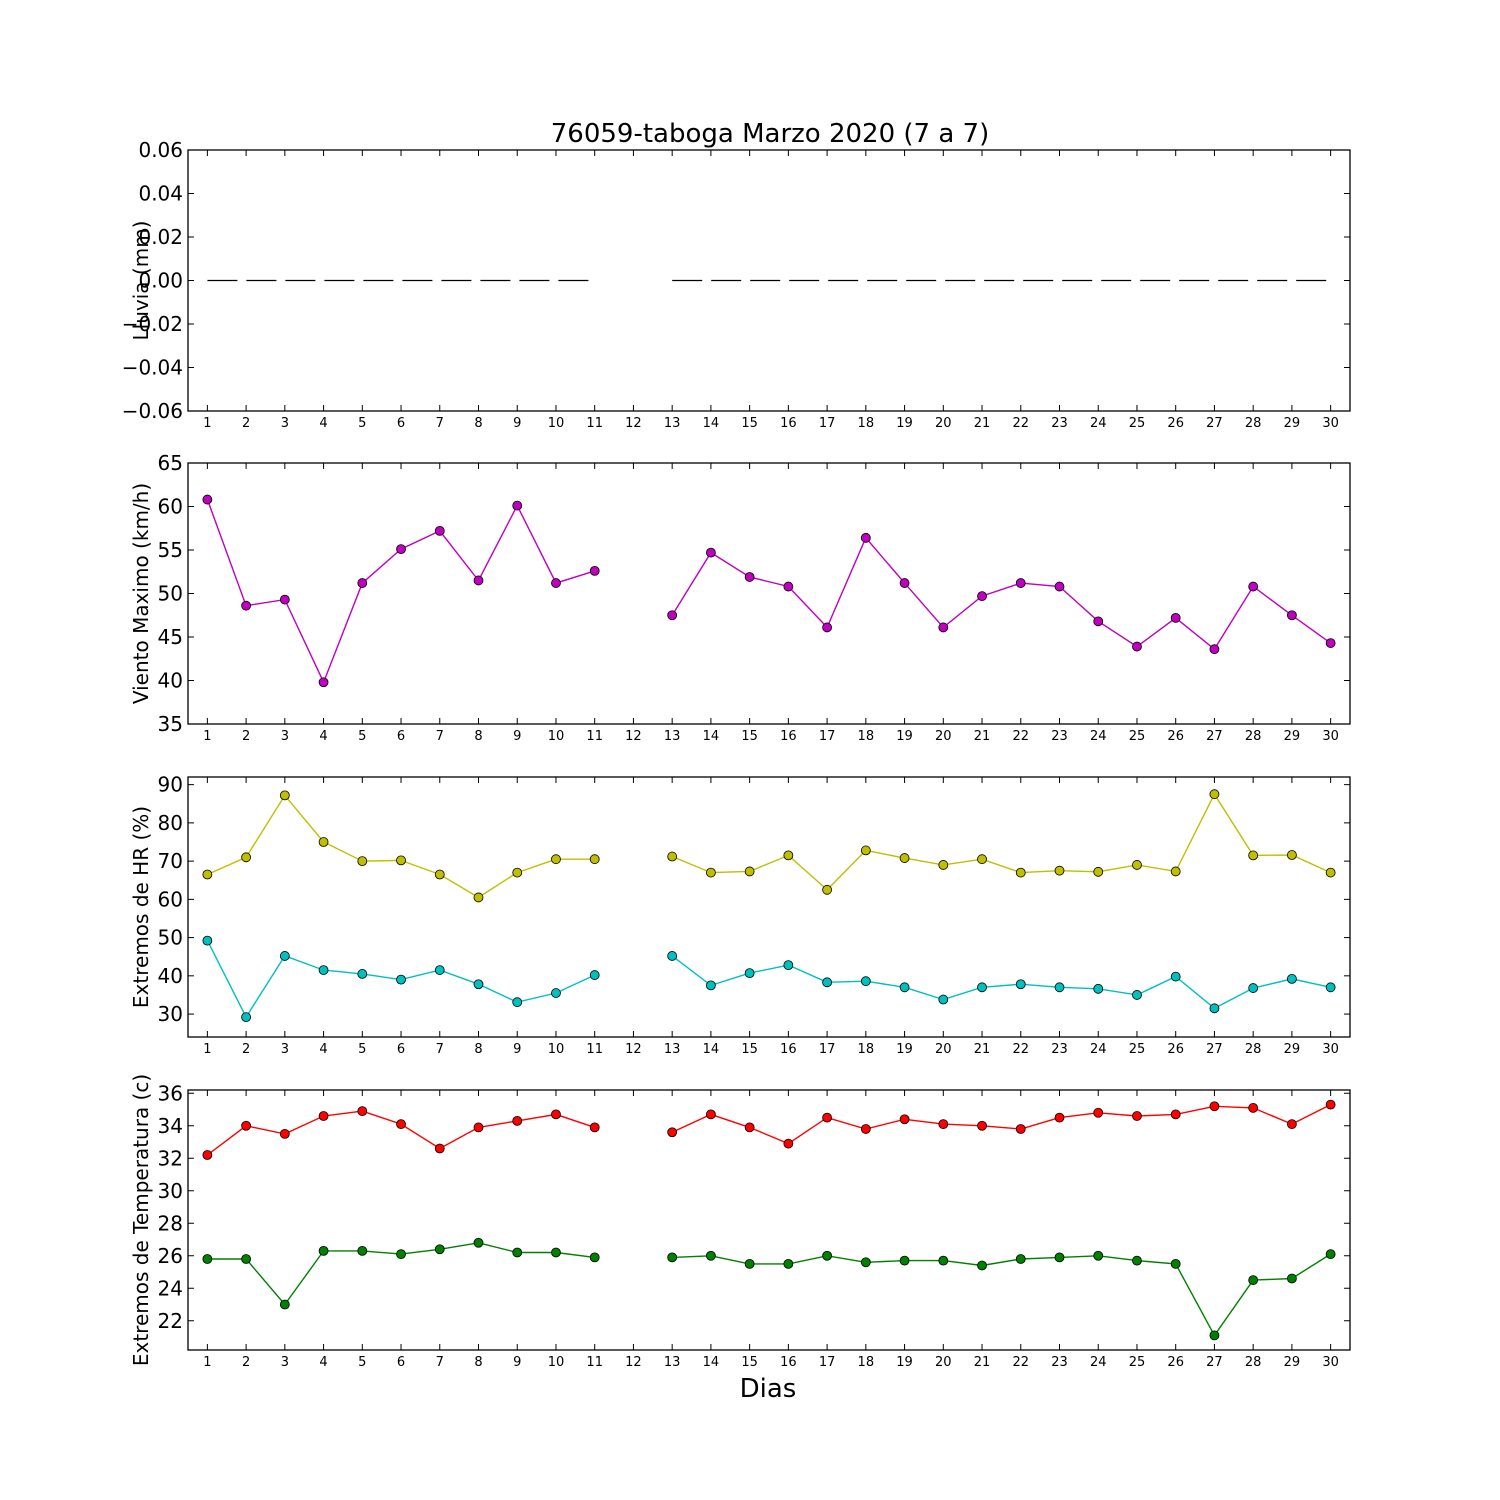 The width and height of the screenshot is (1500, 1500). I want to click on x-tick-label: 11, so click(594, 423).